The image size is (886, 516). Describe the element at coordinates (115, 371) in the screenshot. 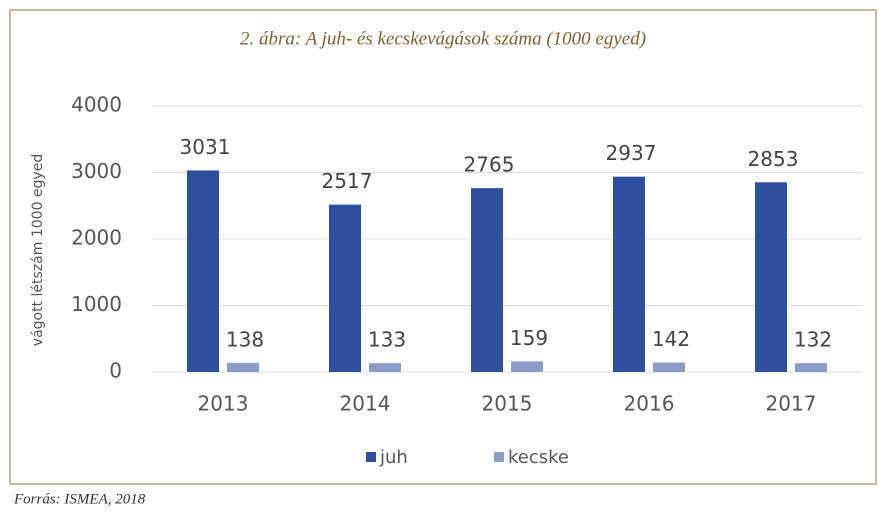

I see `y-tick-label: 0` at that location.